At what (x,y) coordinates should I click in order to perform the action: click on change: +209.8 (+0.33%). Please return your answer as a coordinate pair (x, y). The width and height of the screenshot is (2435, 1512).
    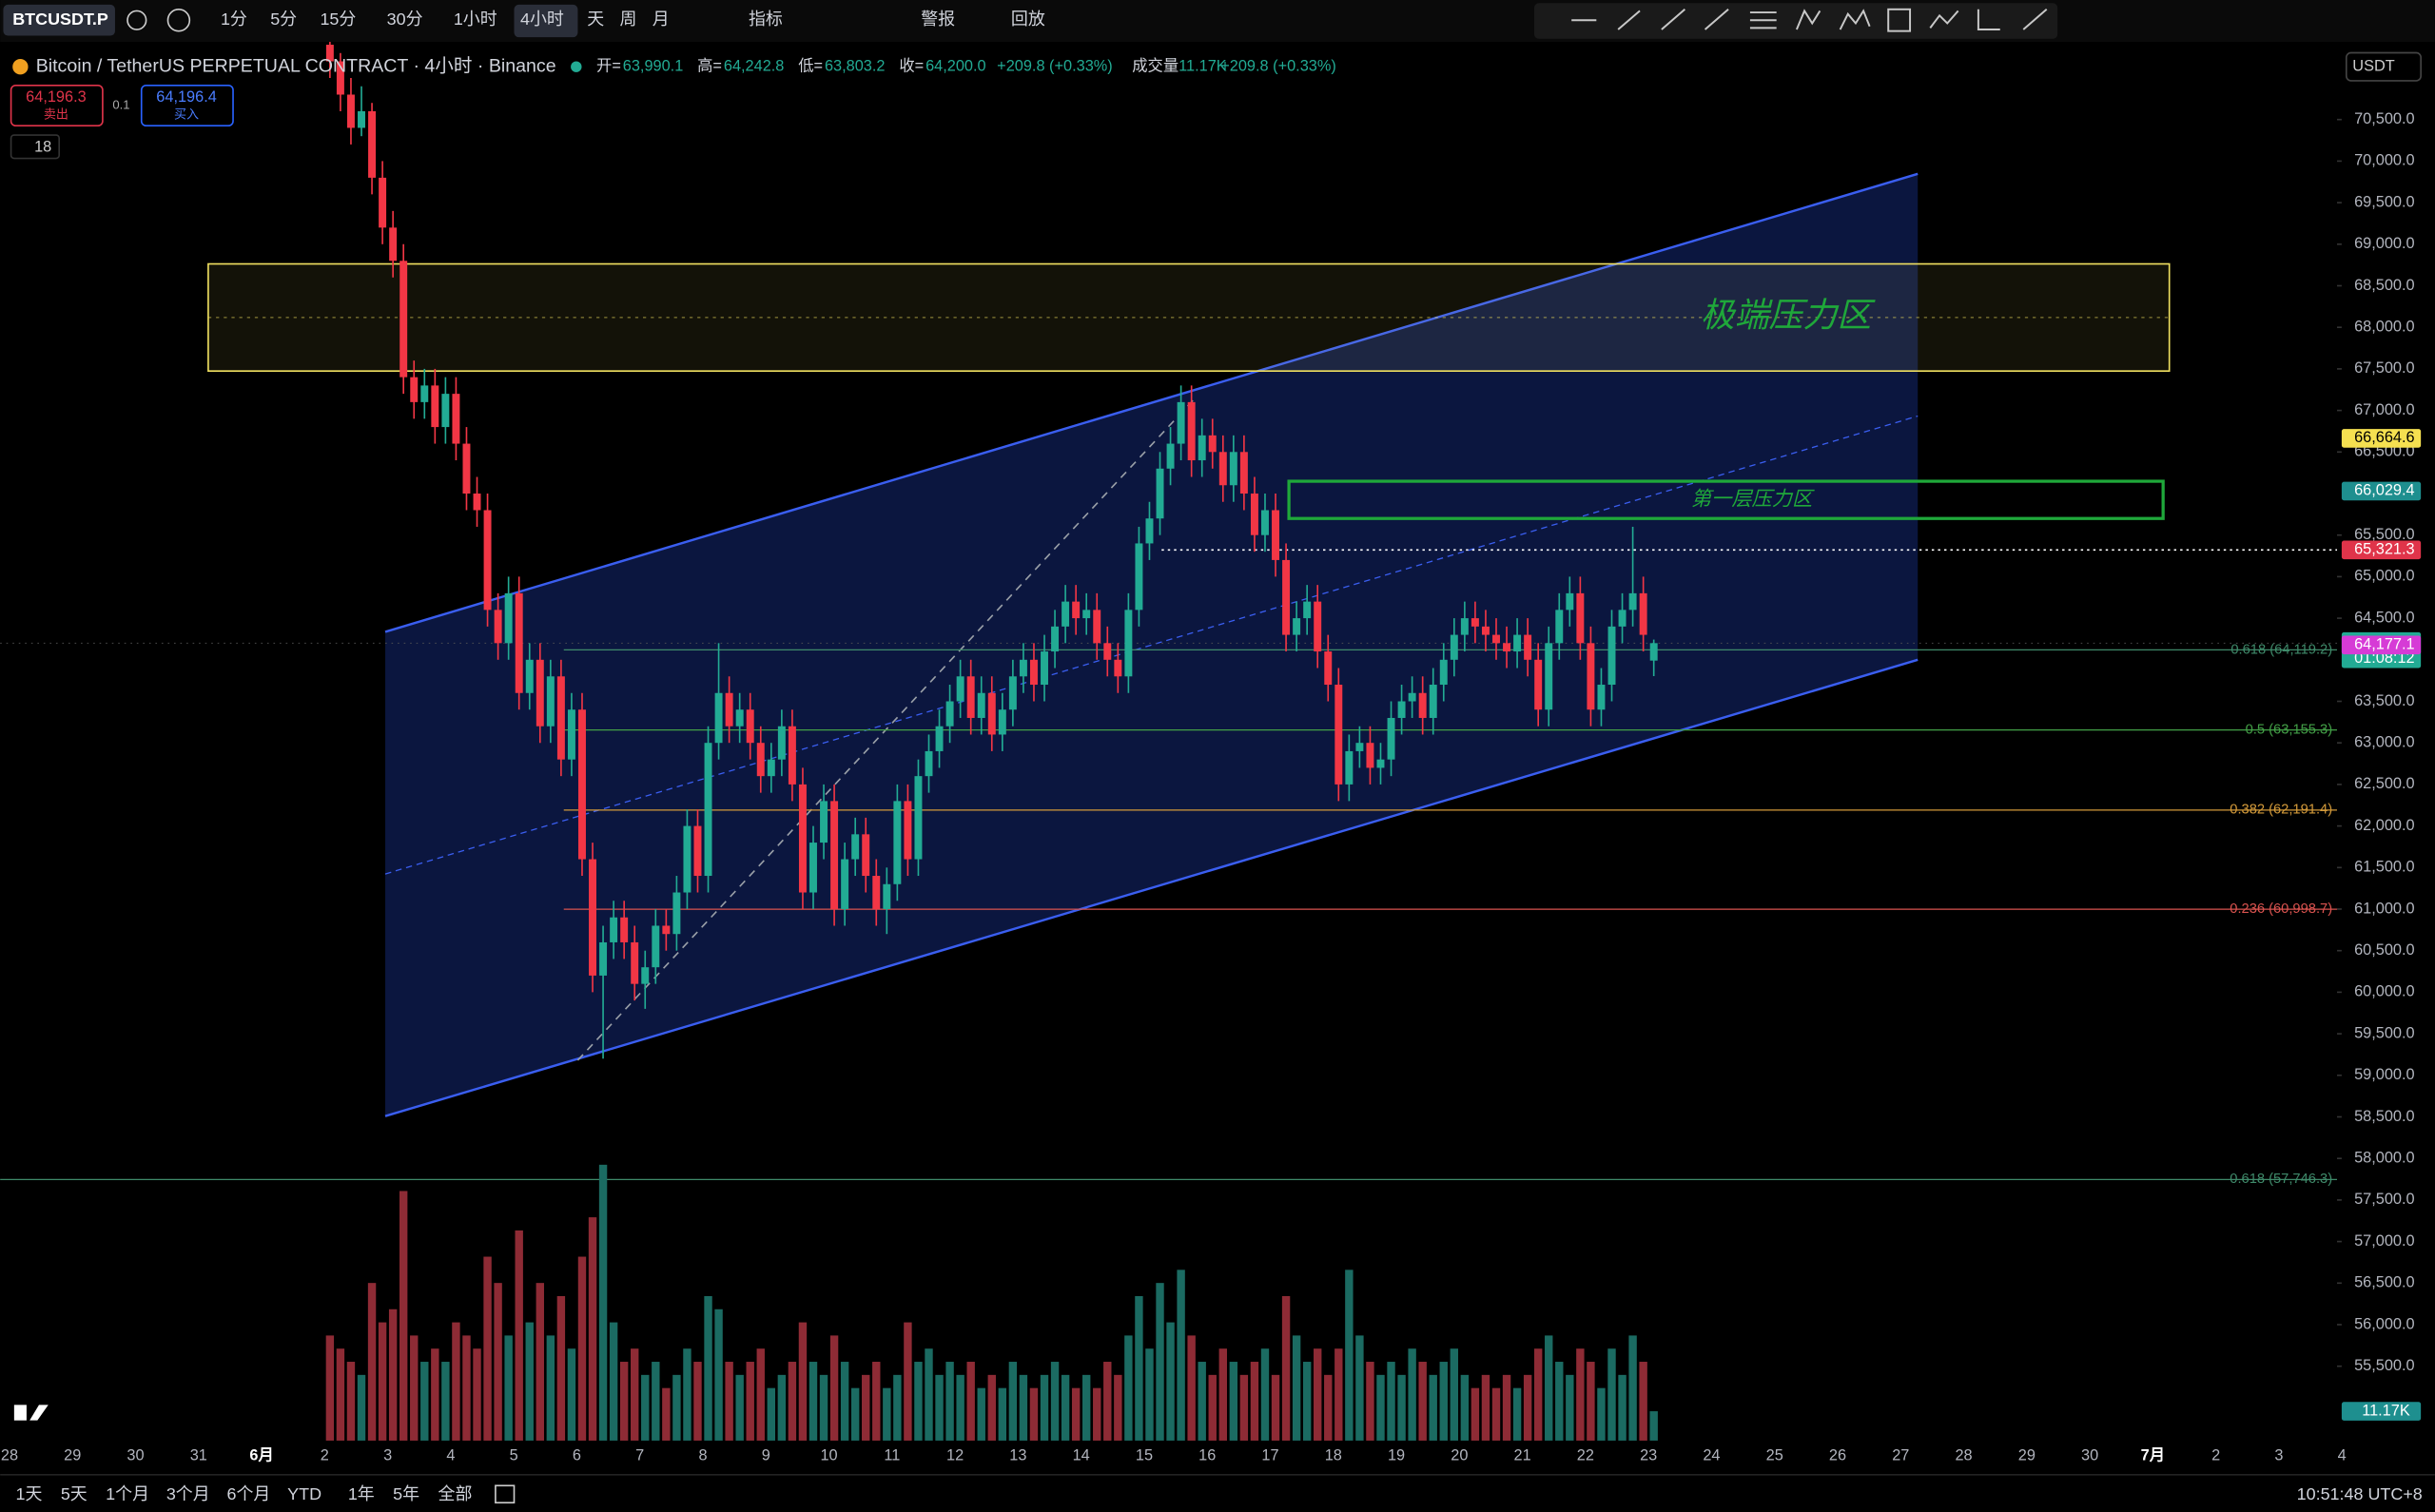
    Looking at the image, I should click on (1055, 66).